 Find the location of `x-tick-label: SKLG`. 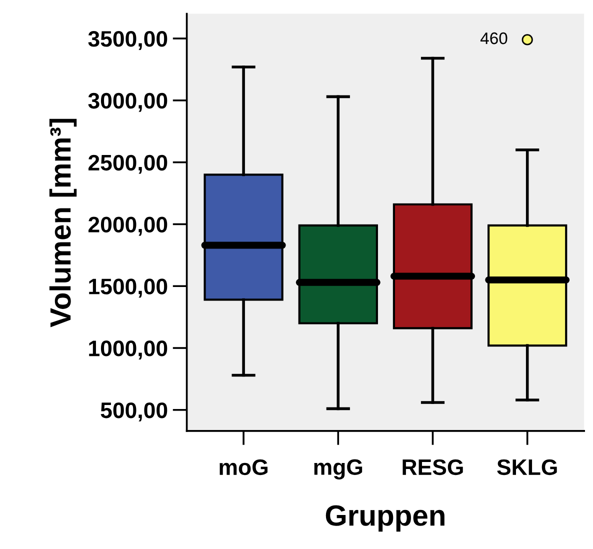

x-tick-label: SKLG is located at coordinates (527, 467).